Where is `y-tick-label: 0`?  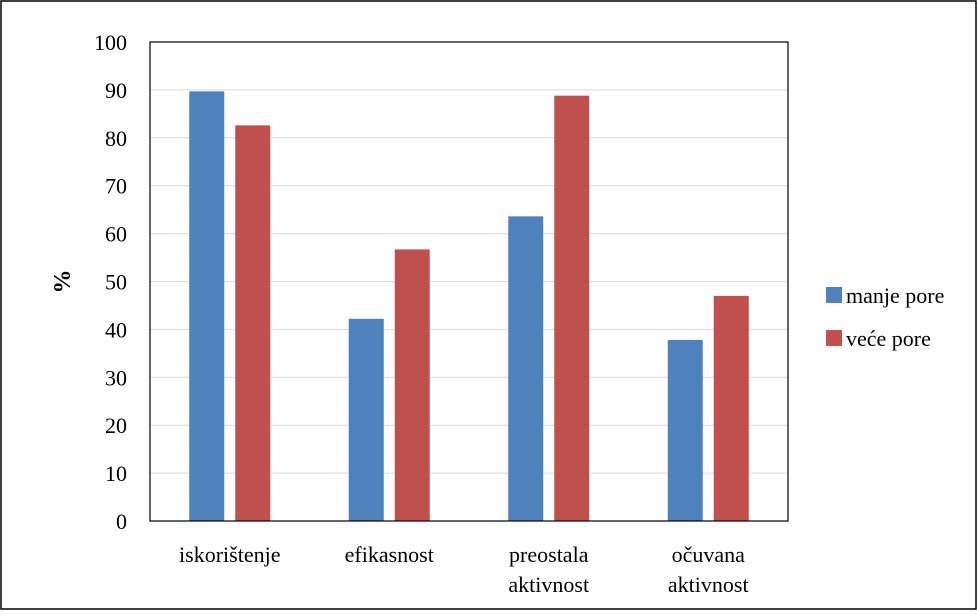 y-tick-label: 0 is located at coordinates (121, 521).